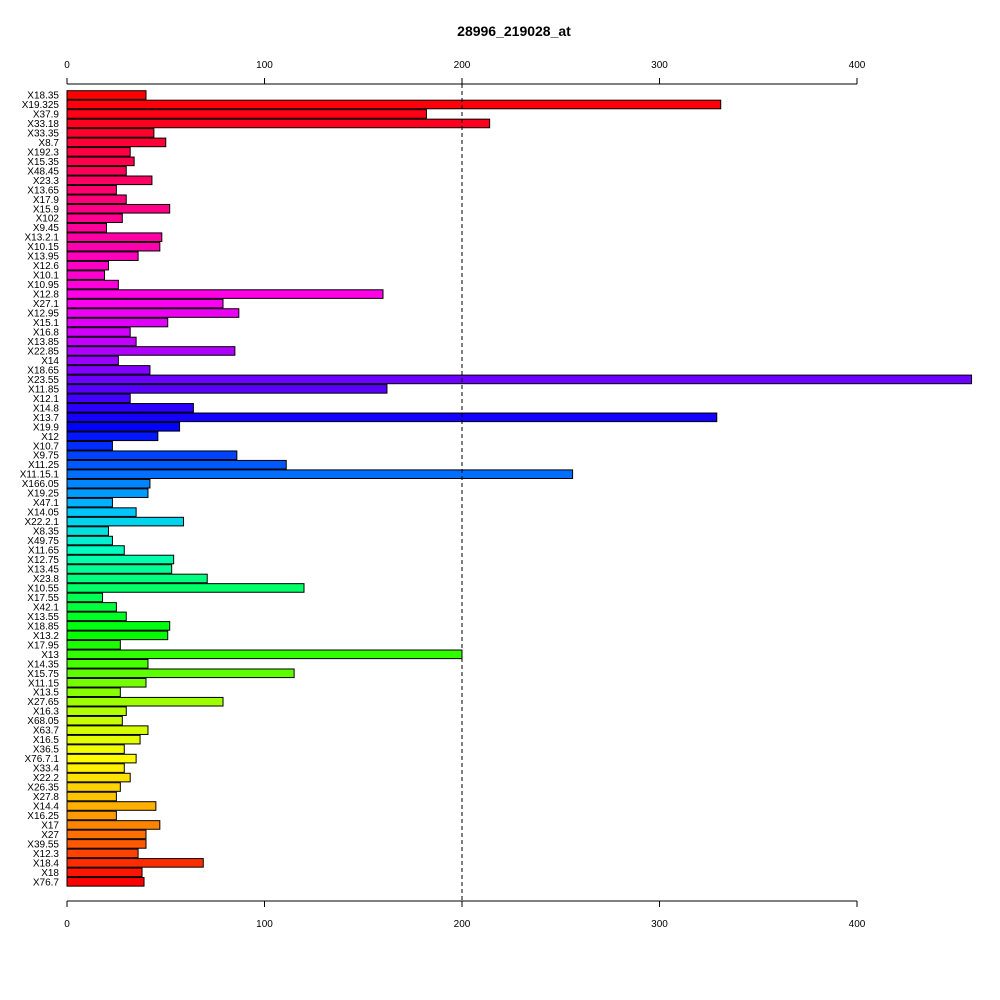  Describe the element at coordinates (48, 143) in the screenshot. I see `category-label: X8.7` at that location.